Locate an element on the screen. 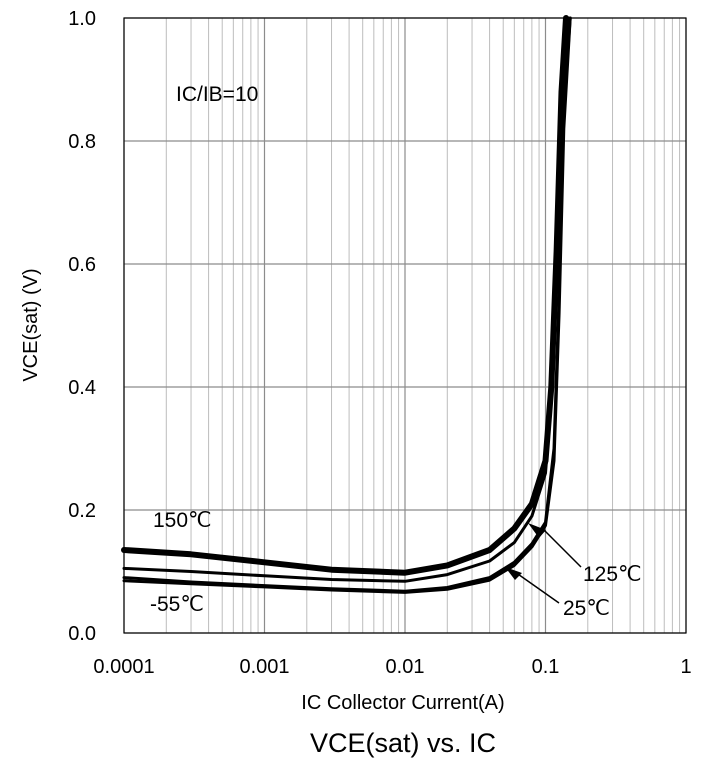 This screenshot has width=706, height=758. x-tick-label: 0.001 is located at coordinates (264, 667).